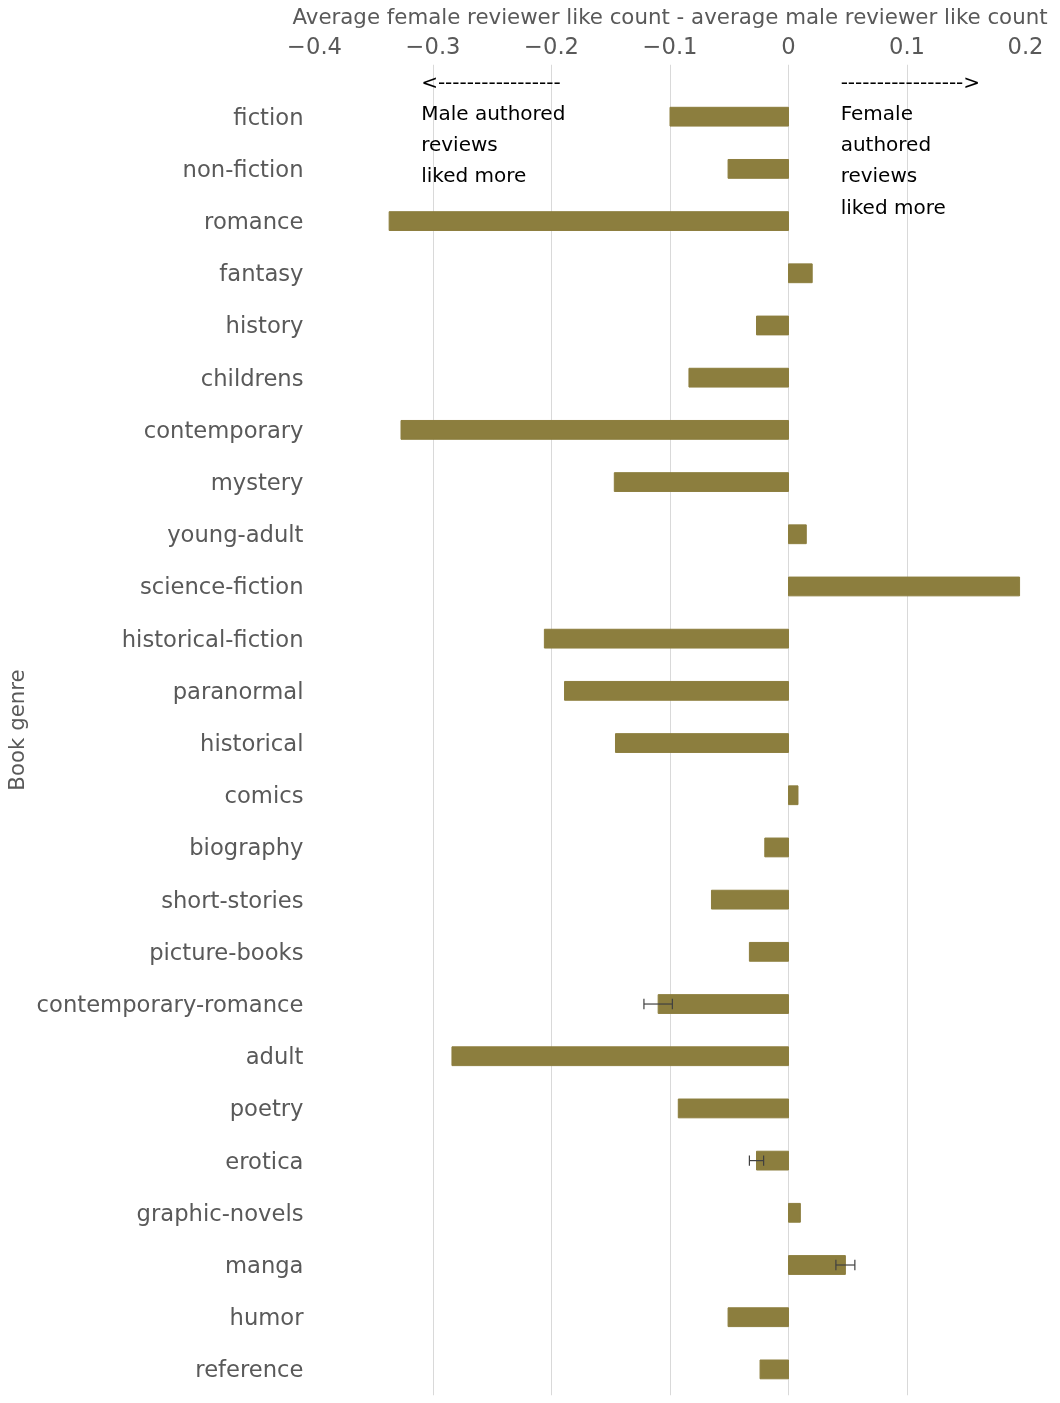 Image resolution: width=1060 pixels, height=1403 pixels. Describe the element at coordinates (551, 45) in the screenshot. I see `x-tick-label: −0.2` at that location.